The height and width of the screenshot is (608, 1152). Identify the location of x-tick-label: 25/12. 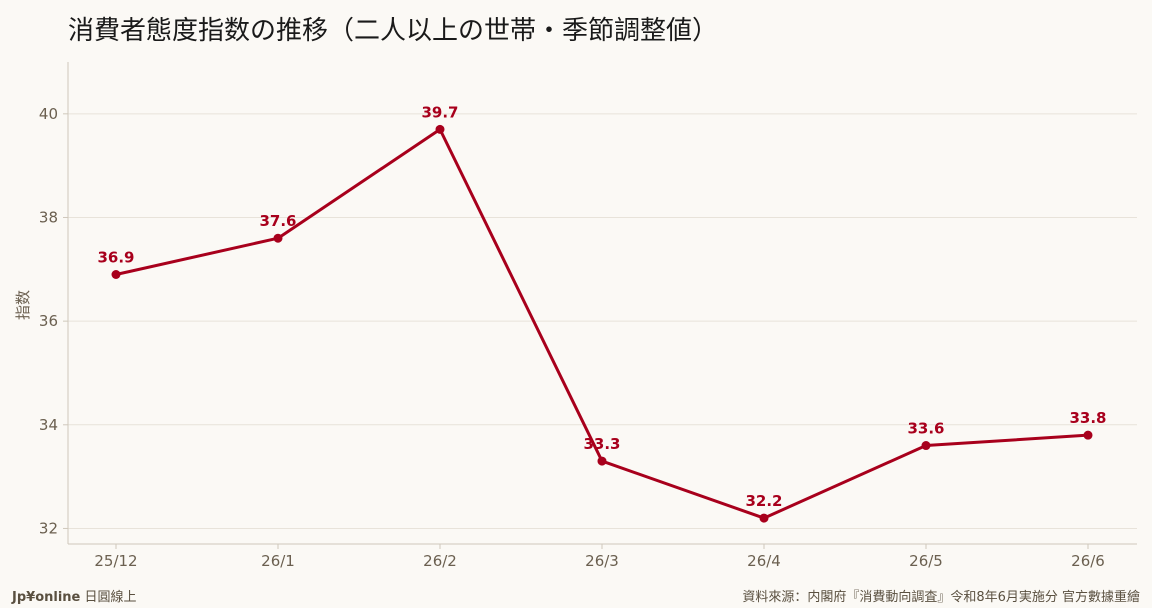
(115, 561).